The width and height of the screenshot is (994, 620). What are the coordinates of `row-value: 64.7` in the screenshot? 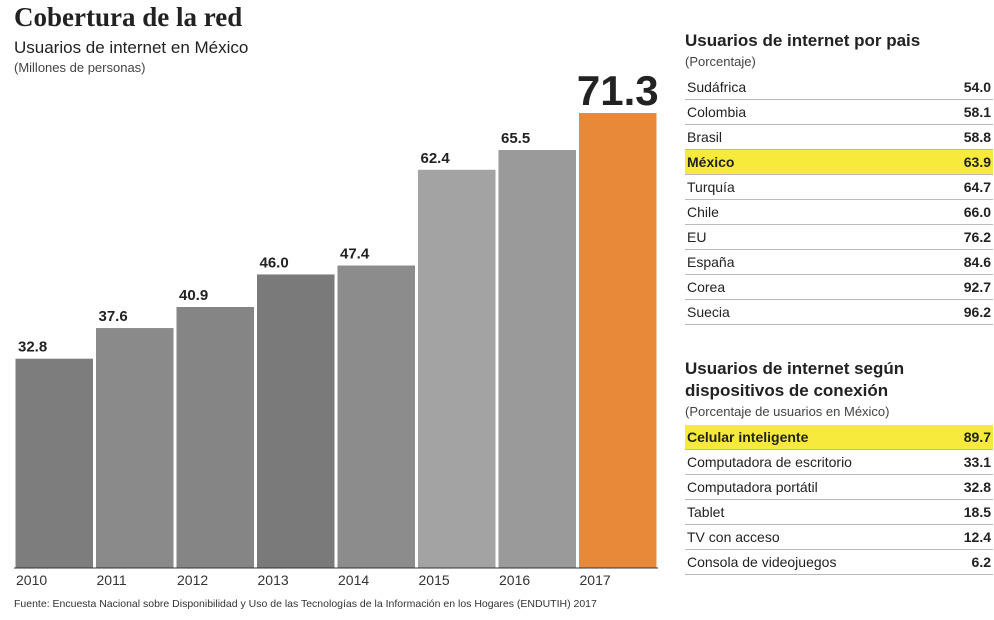 It's located at (977, 187).